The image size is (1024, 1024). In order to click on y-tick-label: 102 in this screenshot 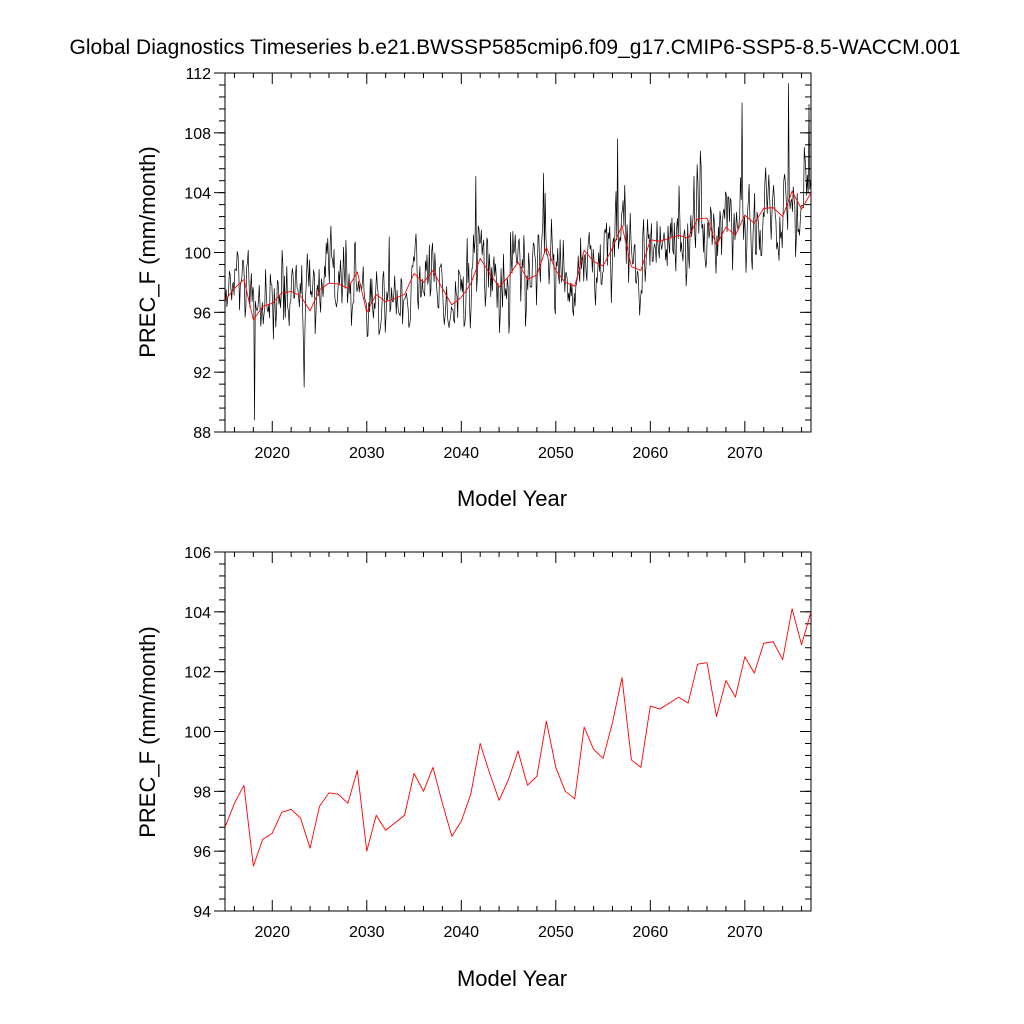, I will do `click(197, 673)`.